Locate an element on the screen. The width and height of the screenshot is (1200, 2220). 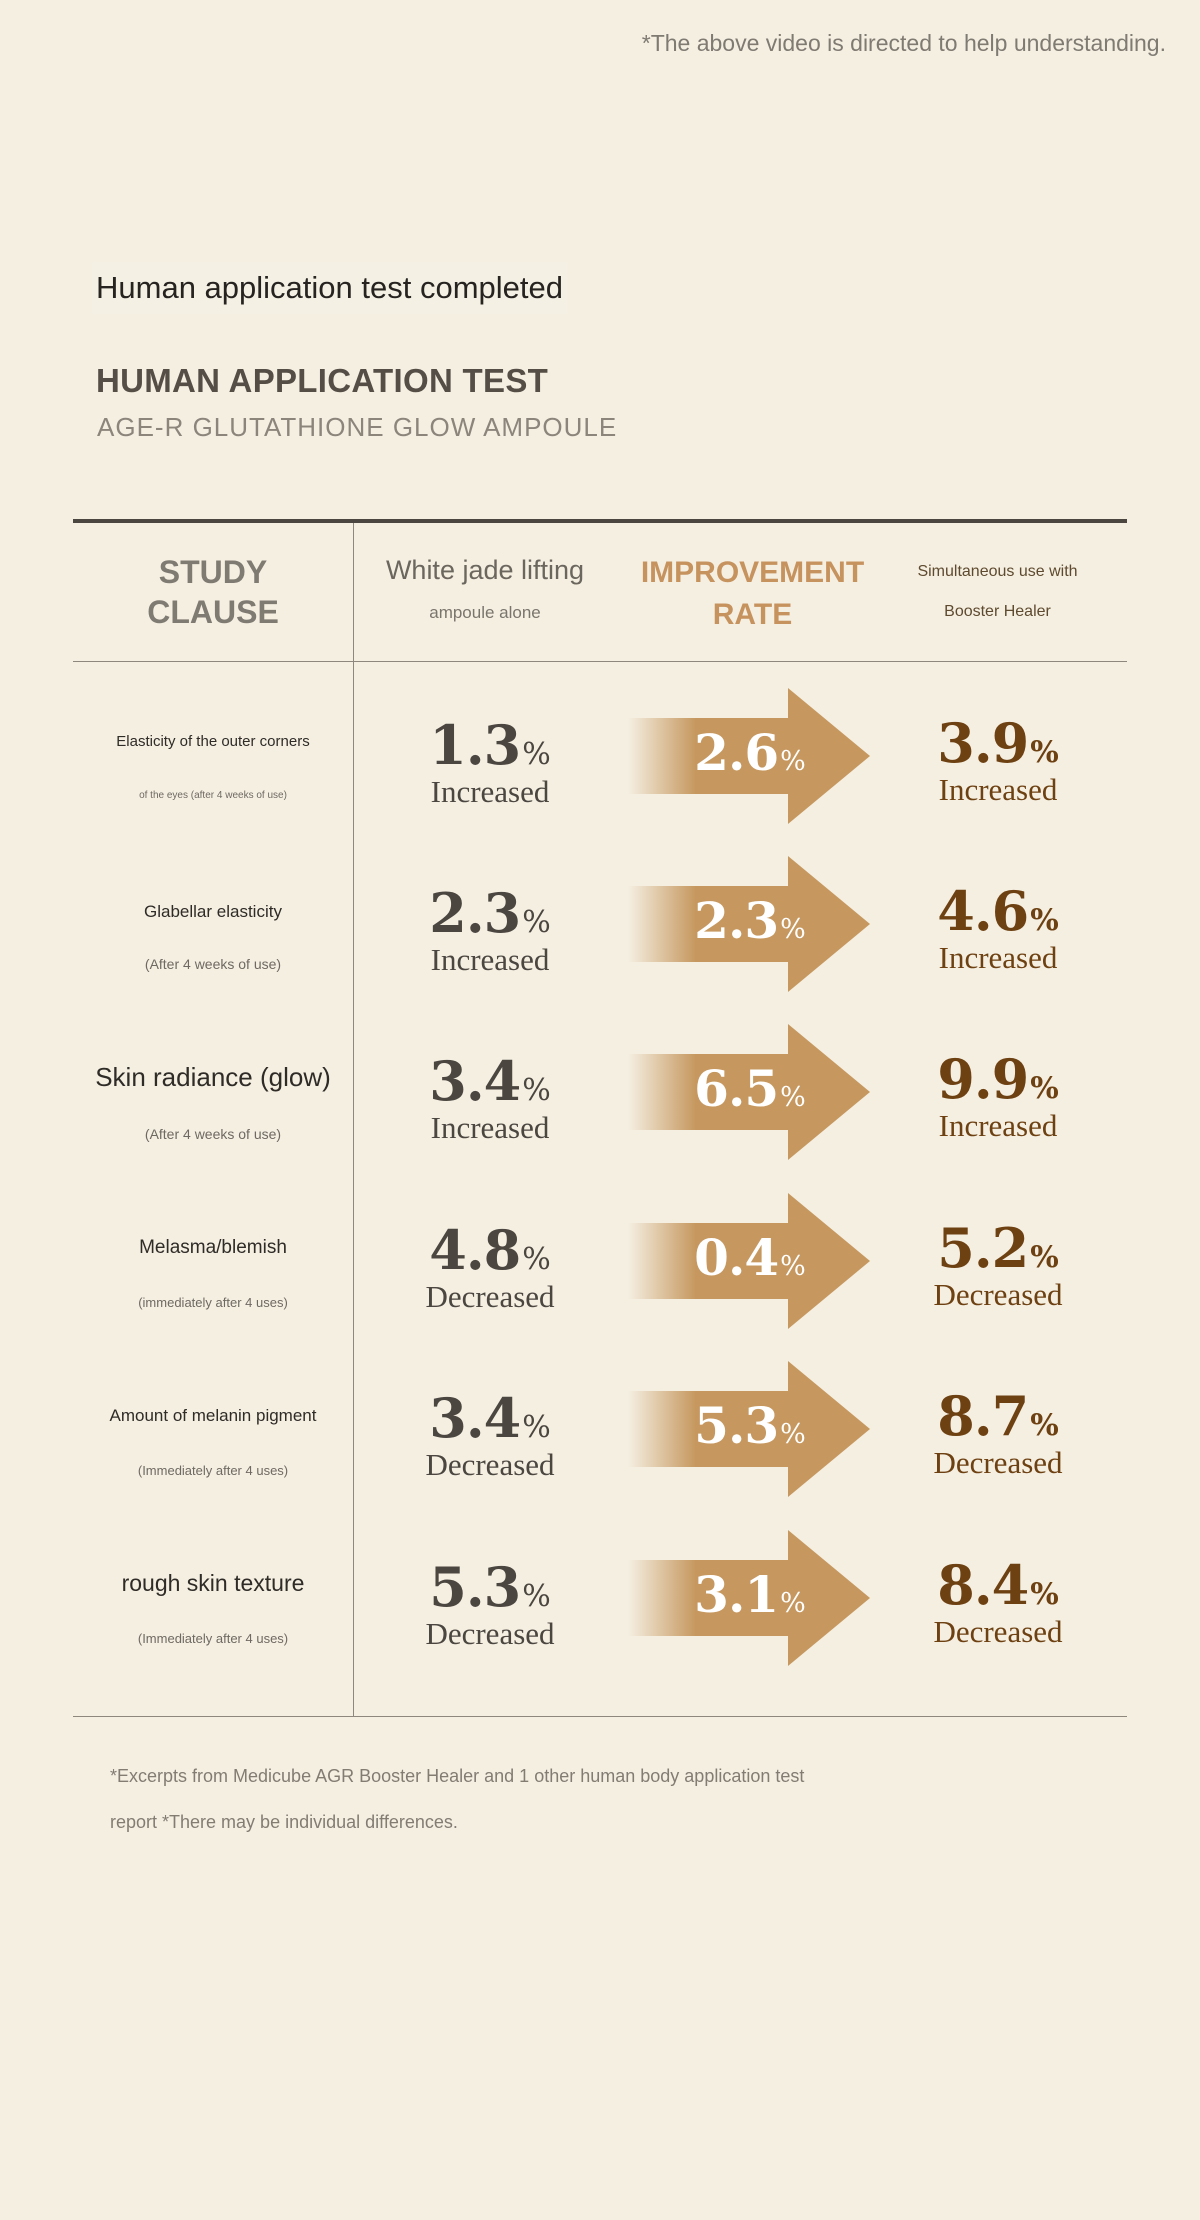
header-improvement-rate: IMPROVEMENT RATE is located at coordinates (752, 594).